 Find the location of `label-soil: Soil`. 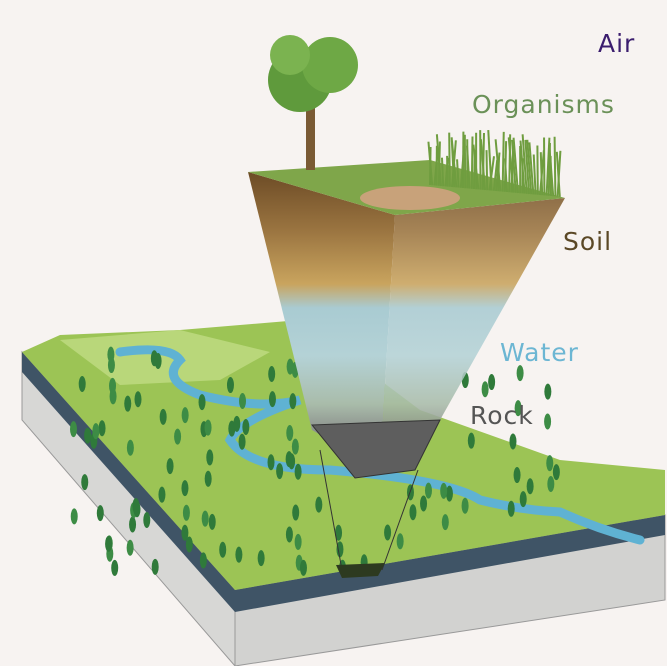

label-soil: Soil is located at coordinates (587, 241).